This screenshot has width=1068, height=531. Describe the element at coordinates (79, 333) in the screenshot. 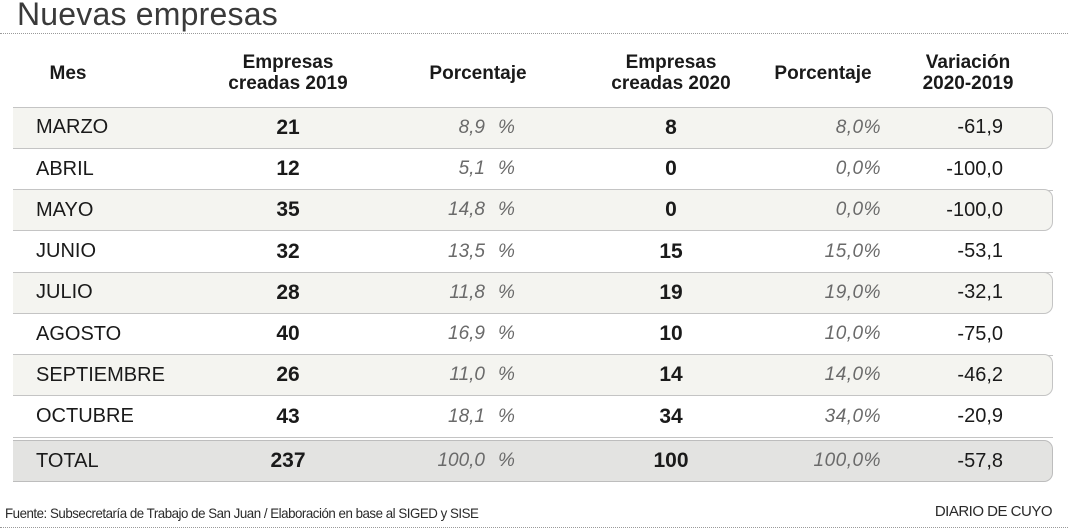

I see `cell-mes: AGOSTO` at that location.